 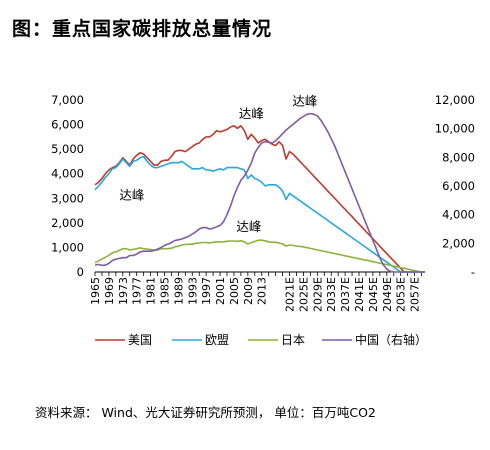 I want to click on x-tick-label: 1965, so click(x=95, y=291).